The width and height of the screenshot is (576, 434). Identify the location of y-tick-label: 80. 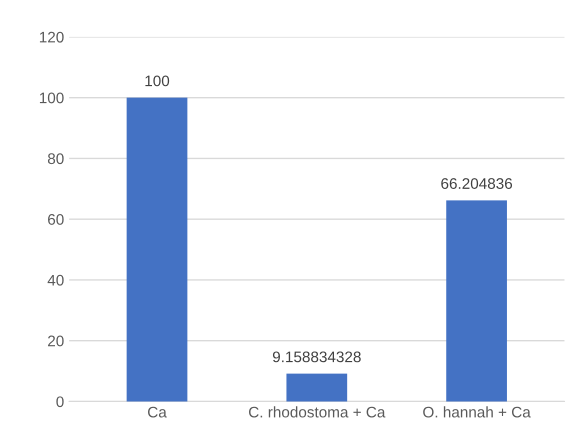
(56, 158).